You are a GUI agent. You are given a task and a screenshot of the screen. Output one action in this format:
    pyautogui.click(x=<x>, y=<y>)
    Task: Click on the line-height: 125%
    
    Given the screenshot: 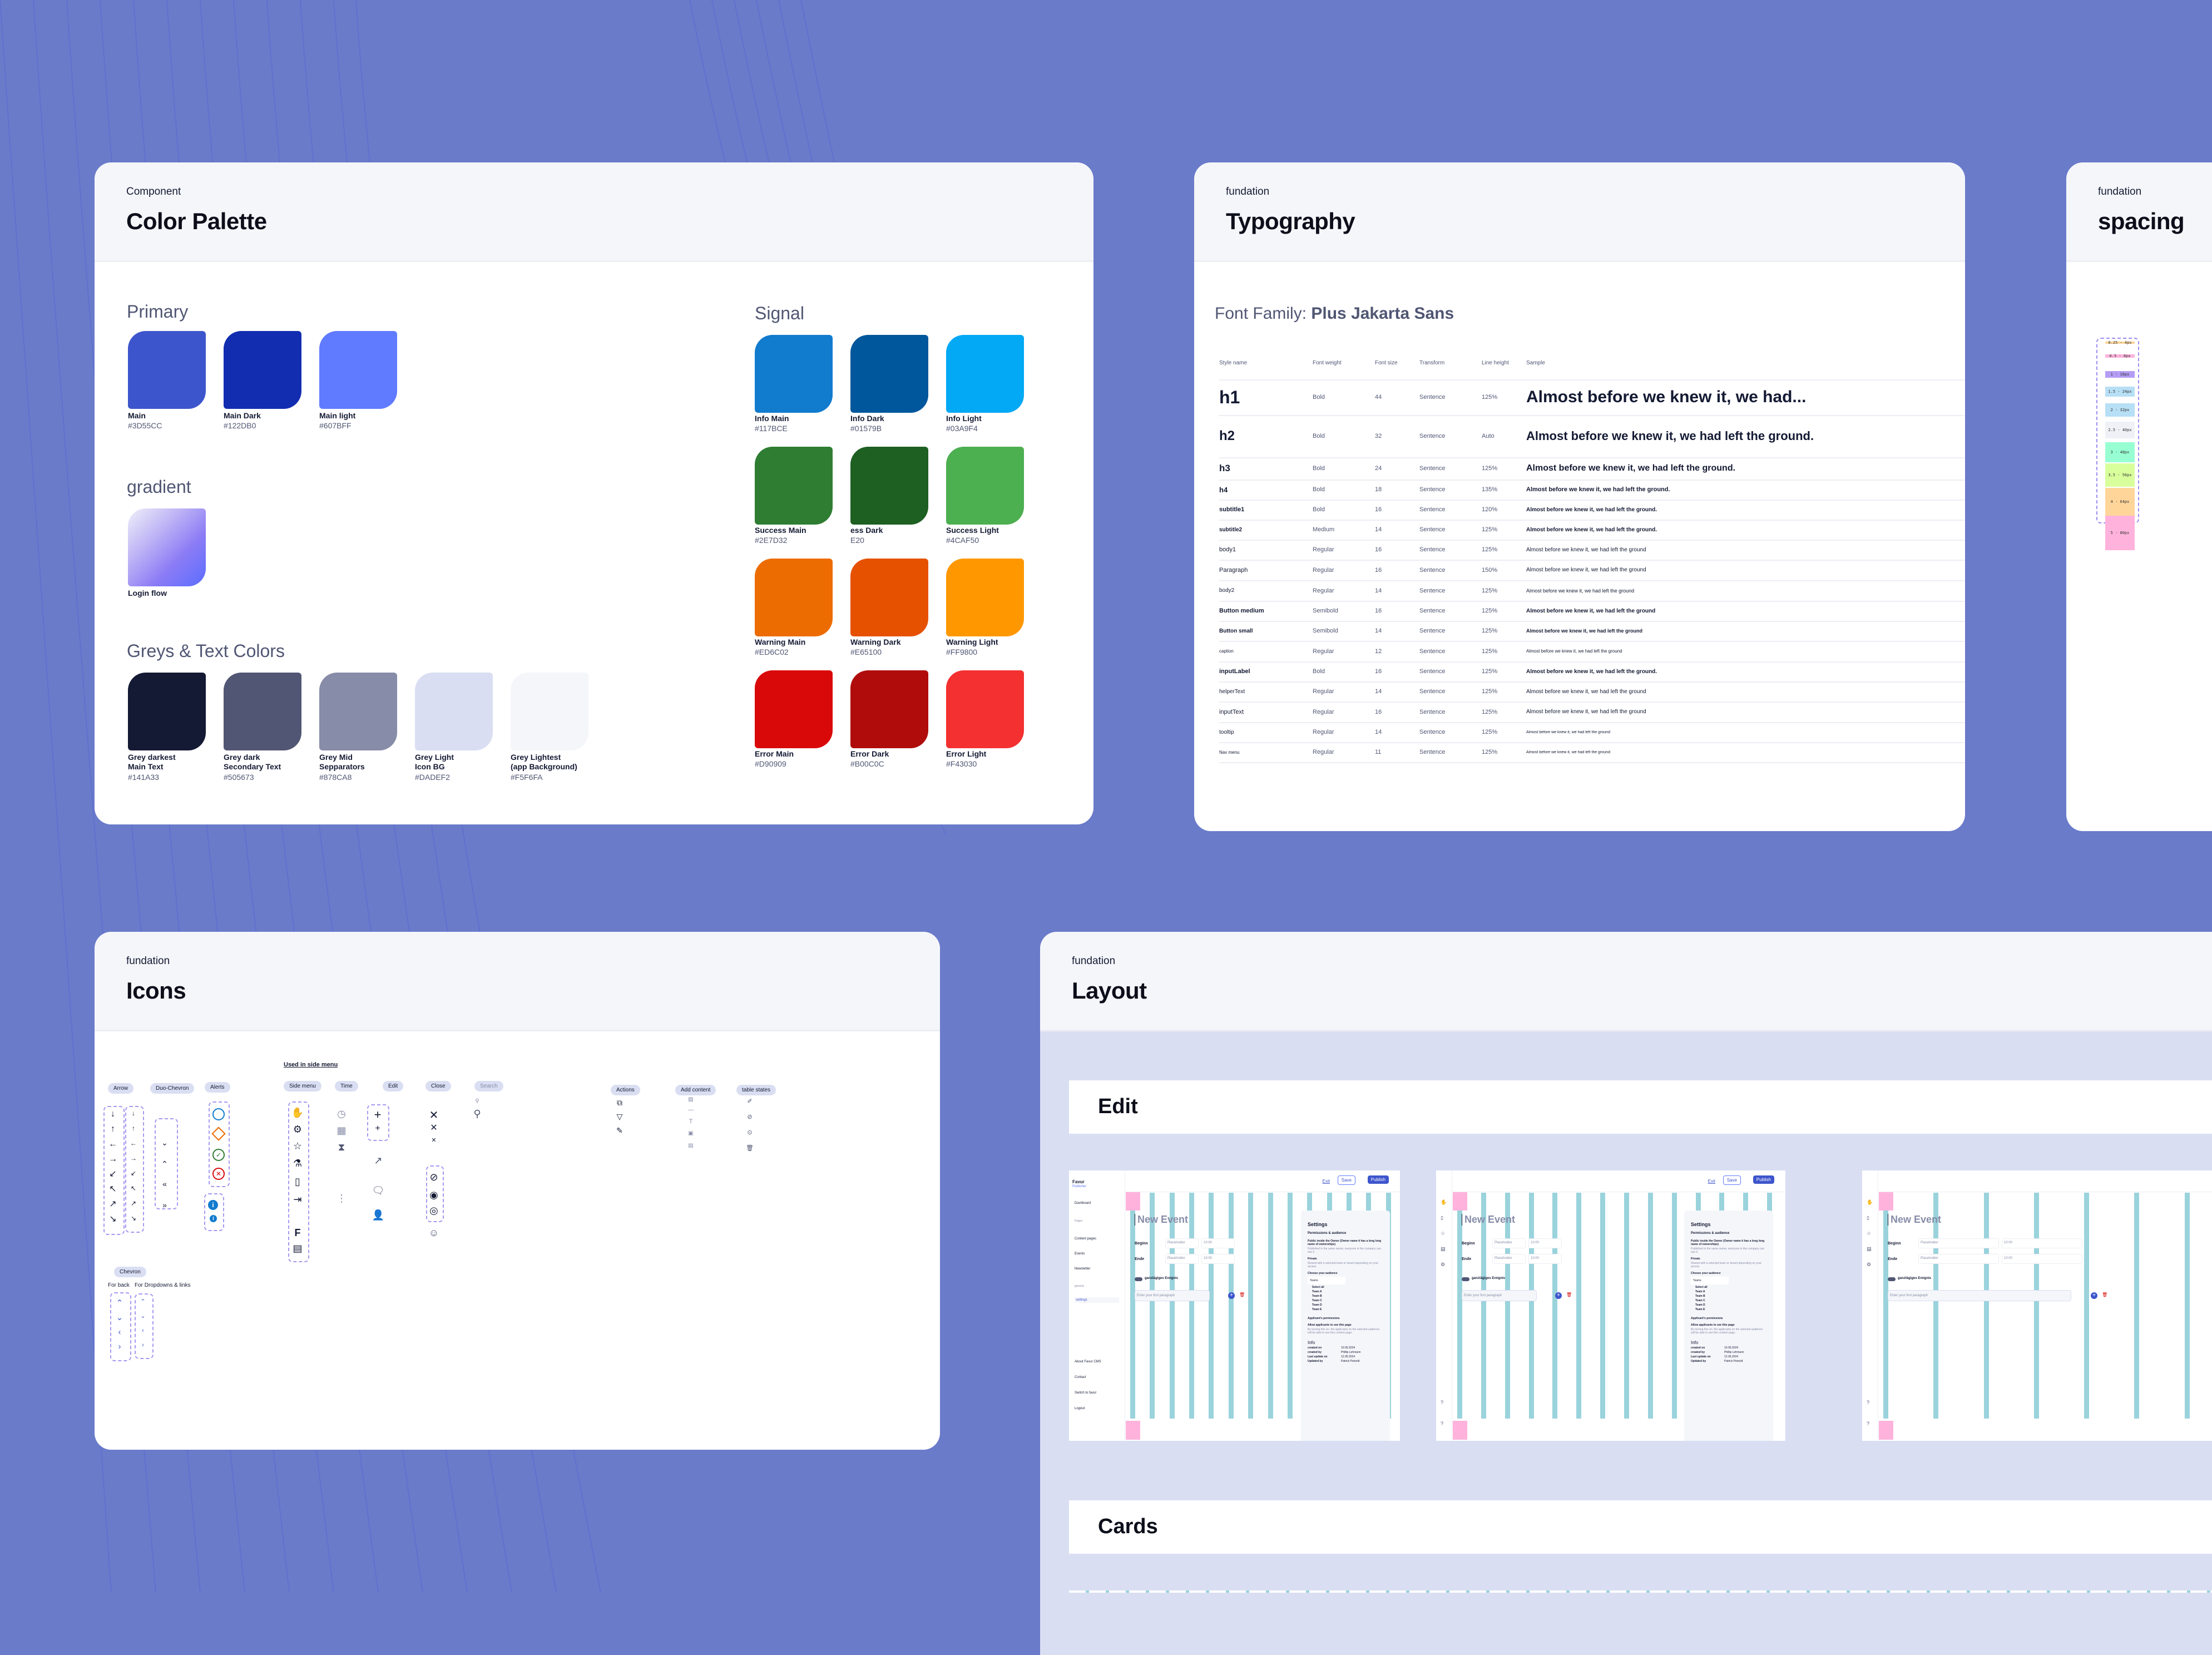 What is the action you would take?
    pyautogui.click(x=1490, y=692)
    